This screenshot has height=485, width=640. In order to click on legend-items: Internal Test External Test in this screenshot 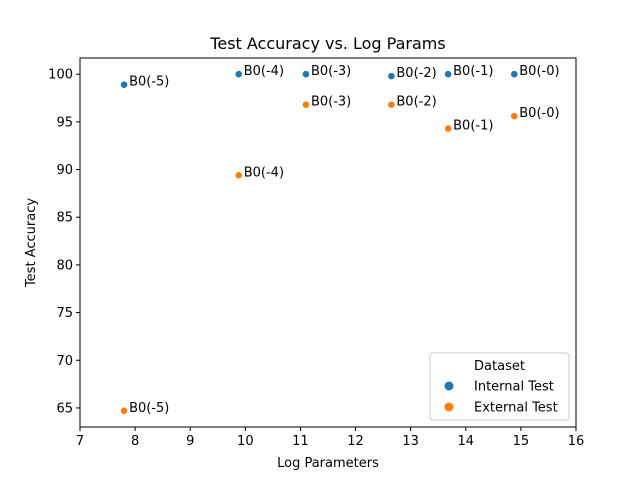, I will do `click(501, 398)`.